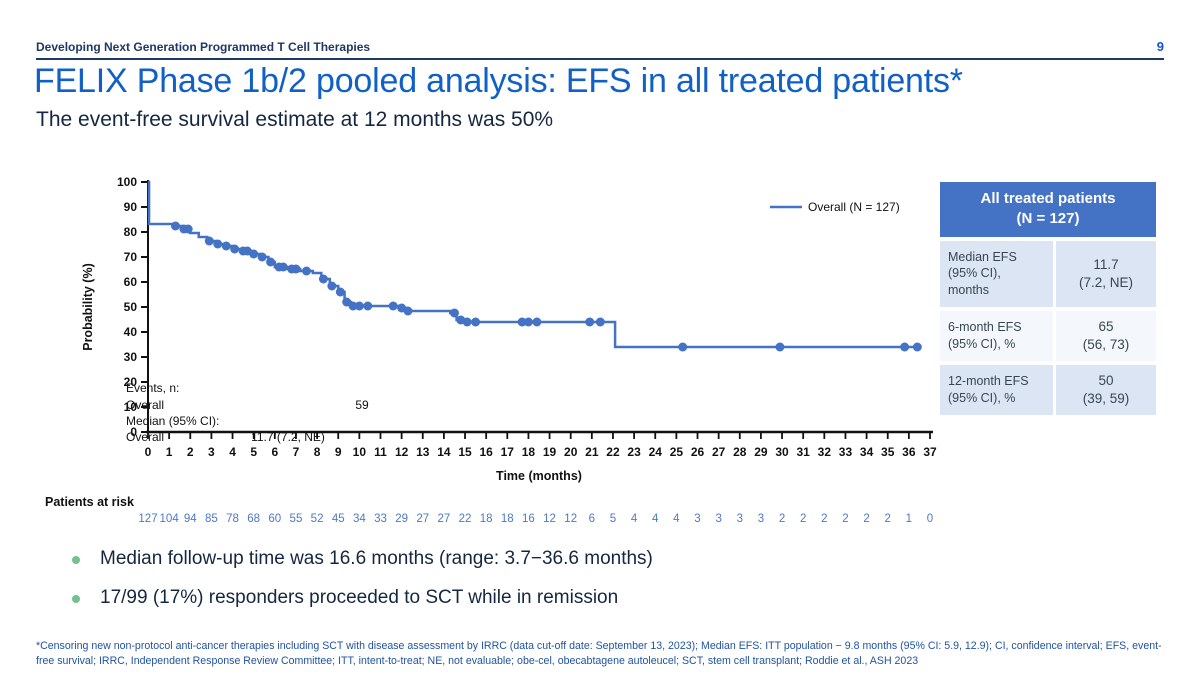  Describe the element at coordinates (1106, 336) in the screenshot. I see `table-row-value: 65 (56, 73)` at that location.